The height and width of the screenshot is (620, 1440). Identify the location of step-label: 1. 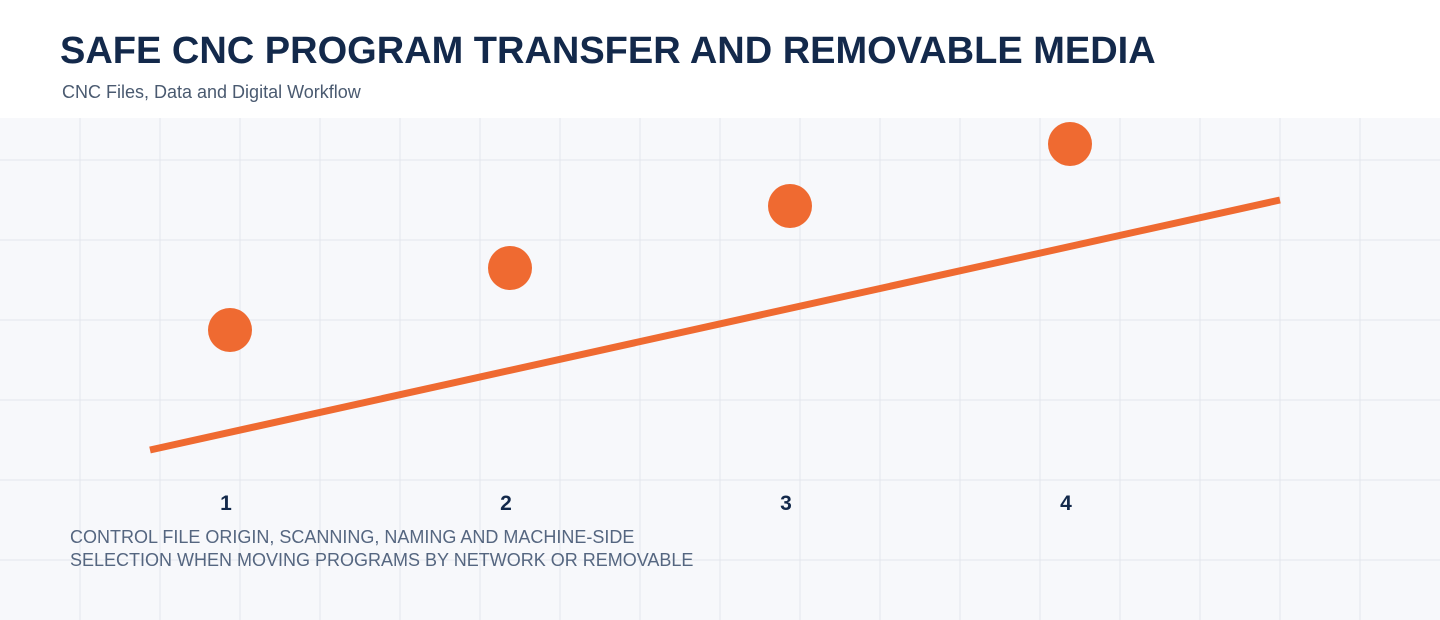
(226, 503).